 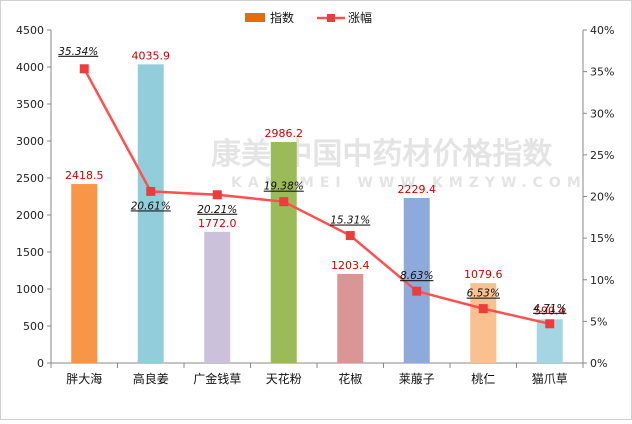 I want to click on y-left-tick-label: 2000, so click(x=30, y=215).